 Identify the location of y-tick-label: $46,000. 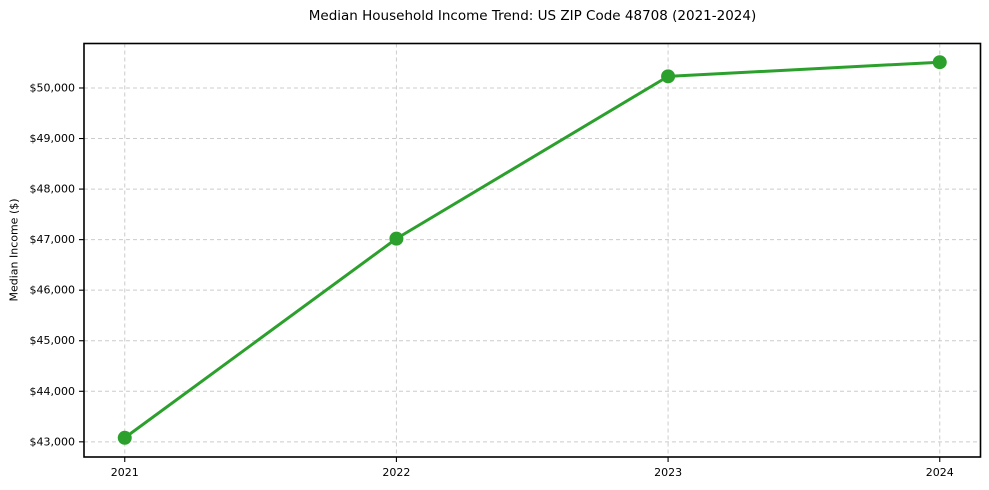
(53, 290).